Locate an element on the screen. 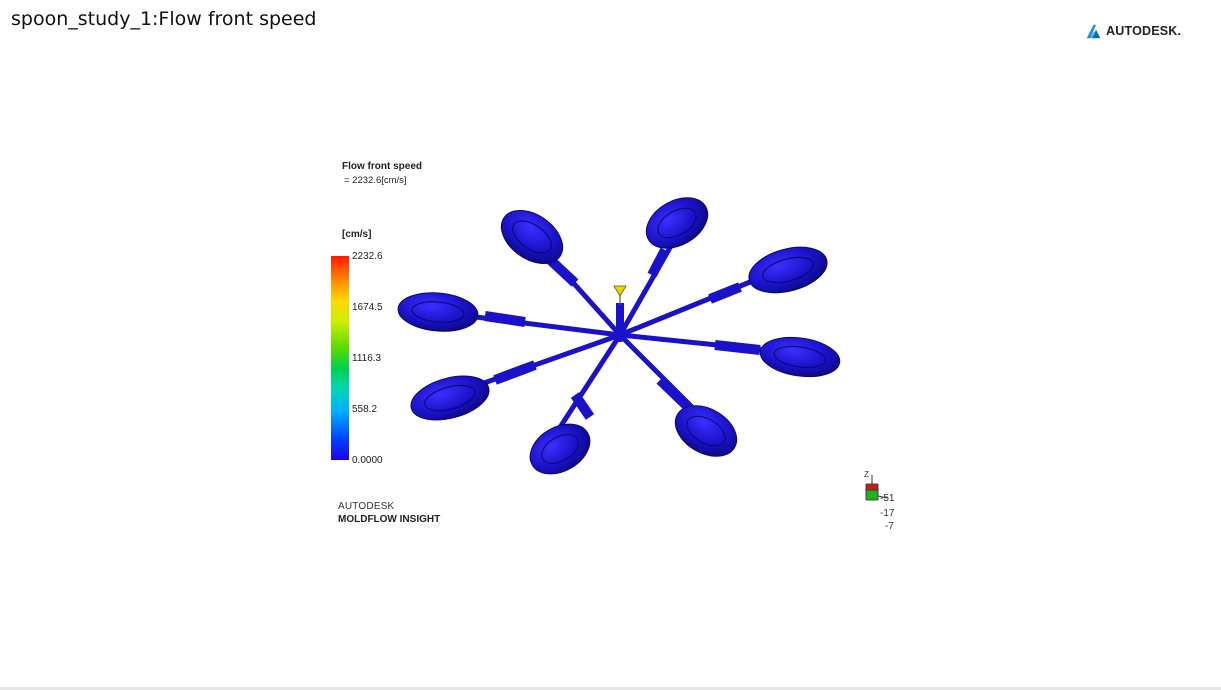  runner-bottom is located at coordinates (587, 385).